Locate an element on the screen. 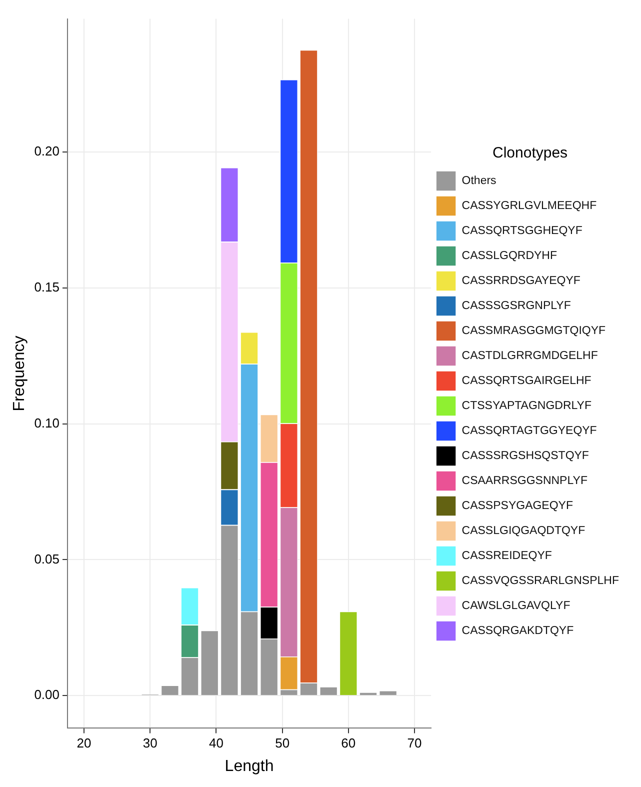  x-axis-title: Length is located at coordinates (249, 766).